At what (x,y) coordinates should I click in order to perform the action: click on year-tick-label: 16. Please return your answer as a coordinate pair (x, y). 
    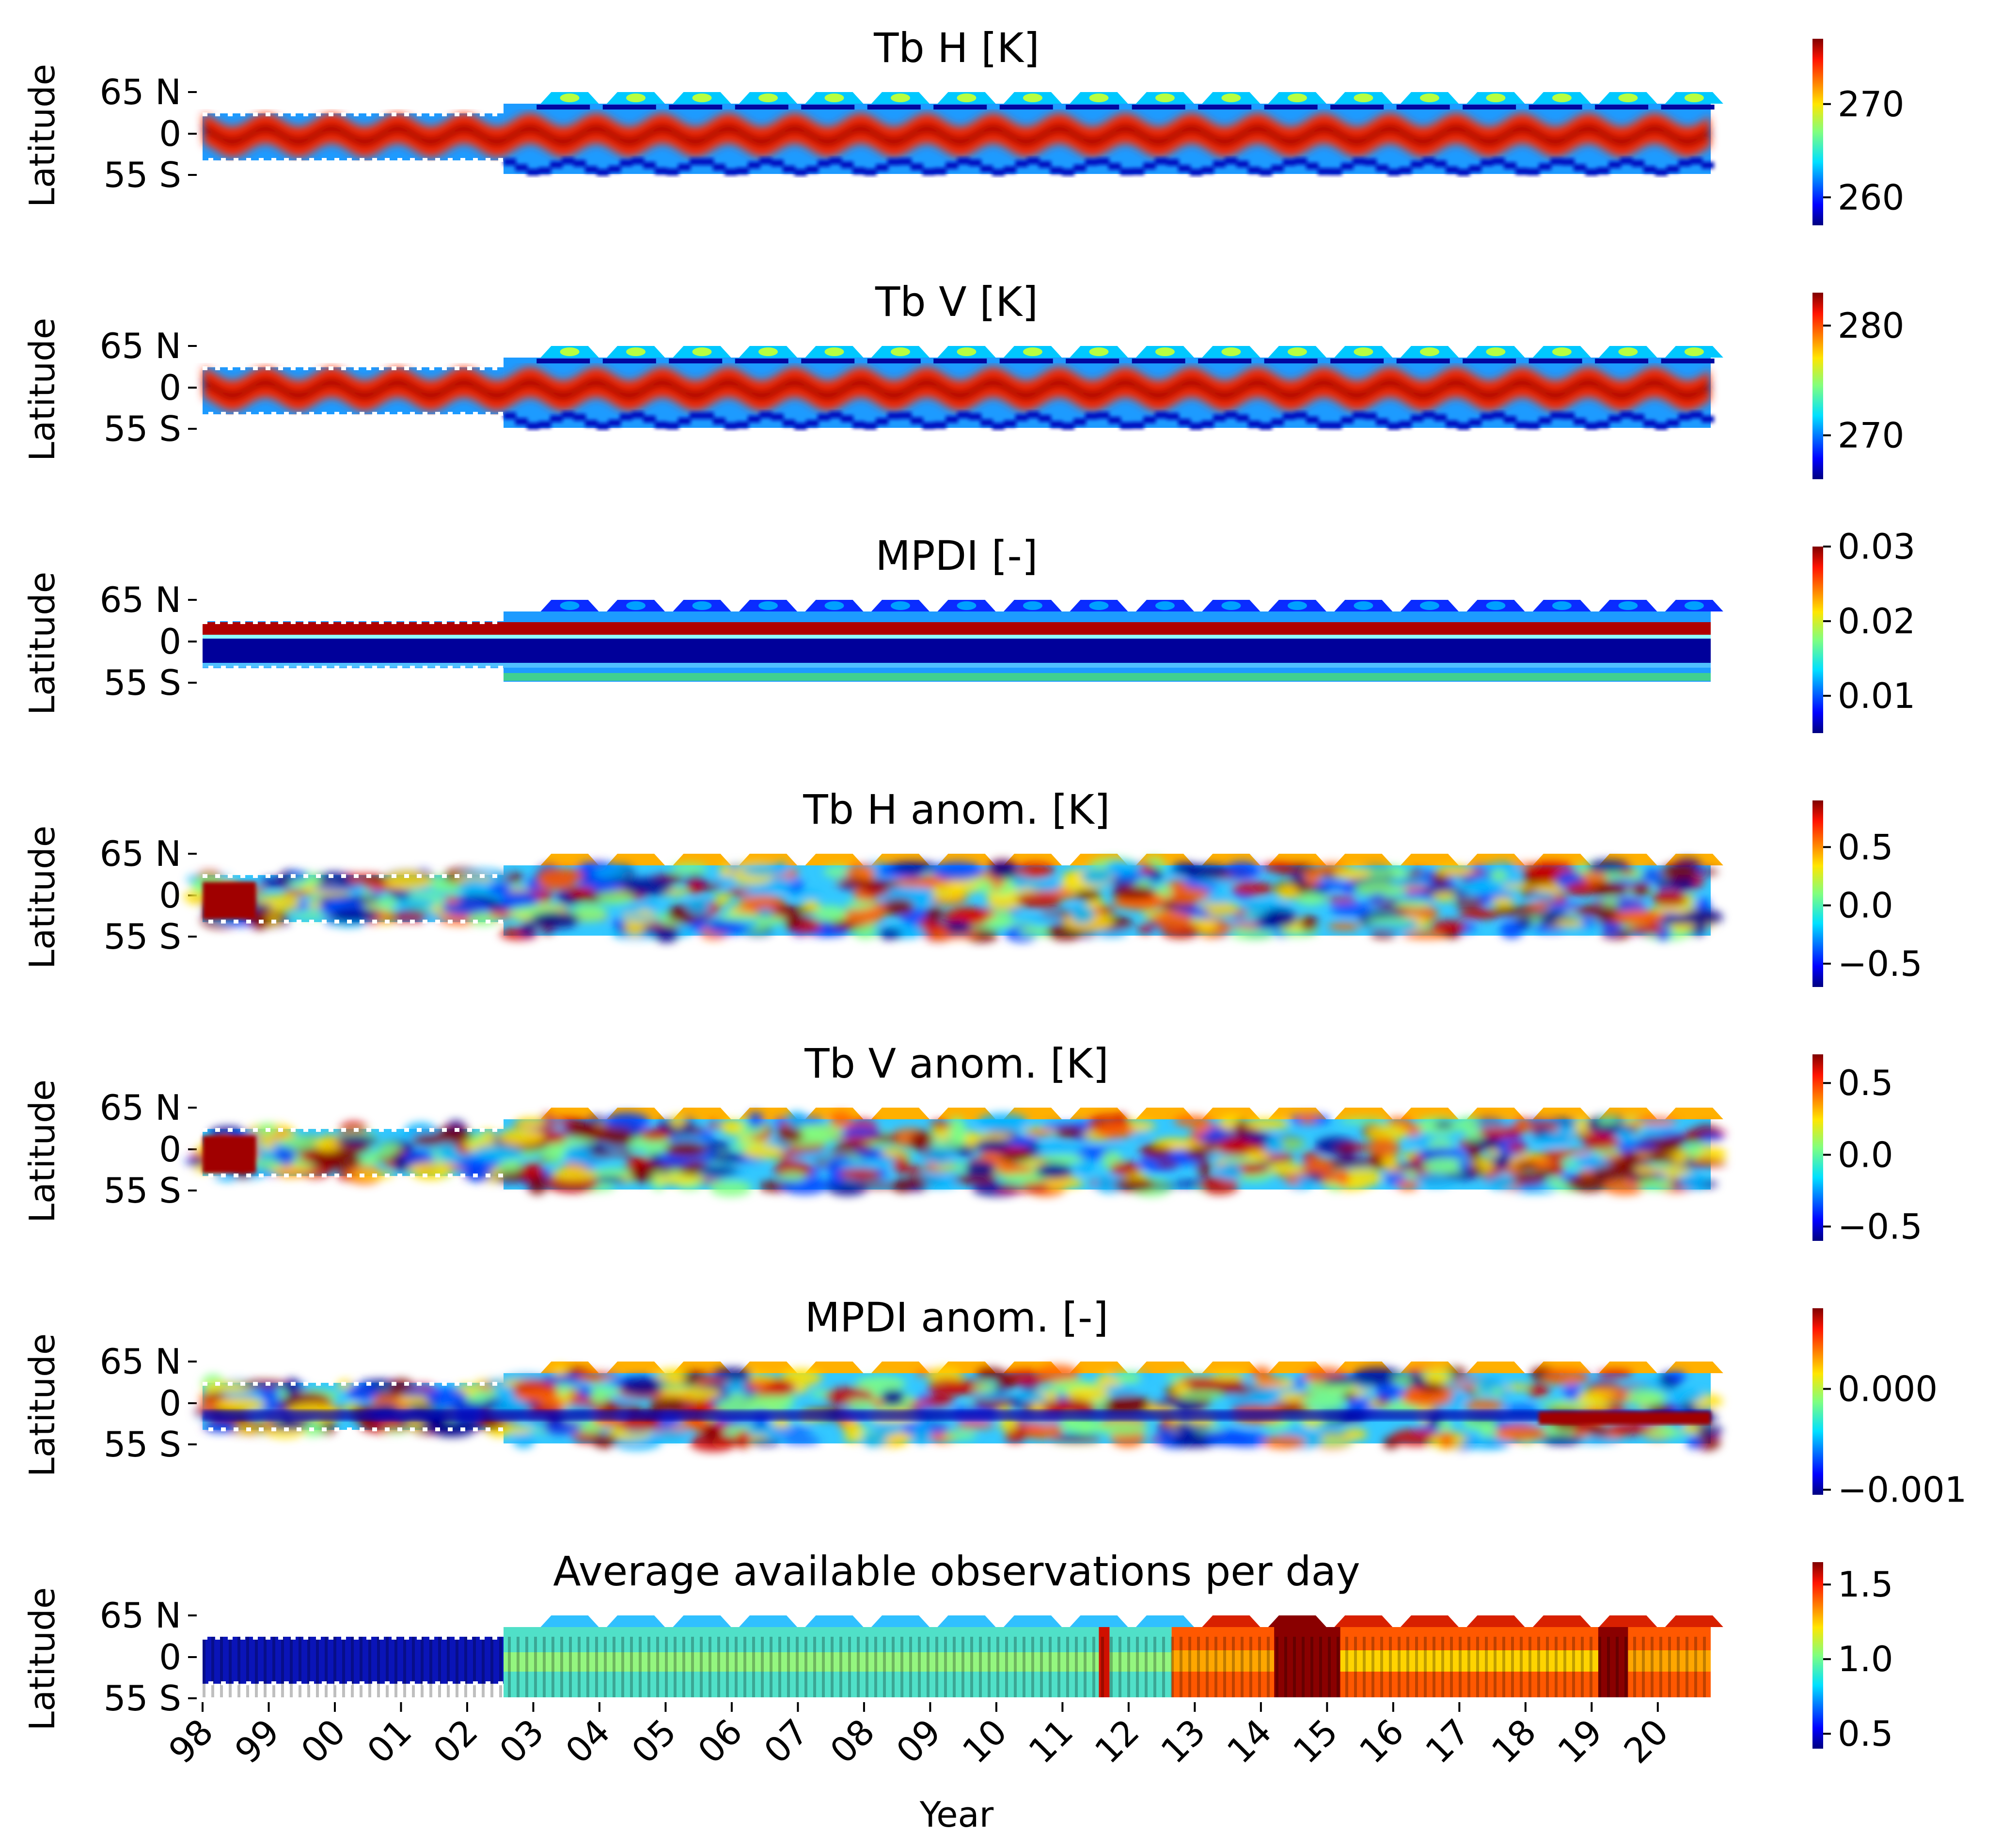
    Looking at the image, I should click on (1382, 1741).